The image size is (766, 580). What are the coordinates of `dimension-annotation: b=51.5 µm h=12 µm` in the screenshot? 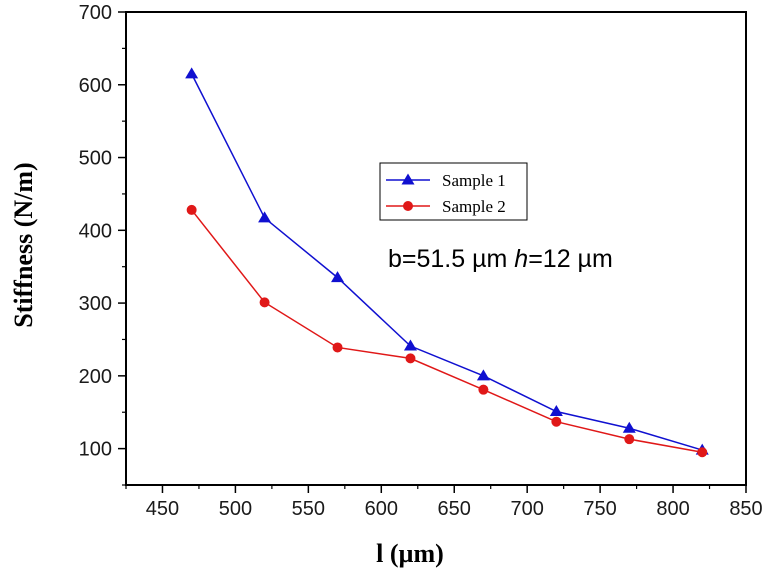 It's located at (500, 259).